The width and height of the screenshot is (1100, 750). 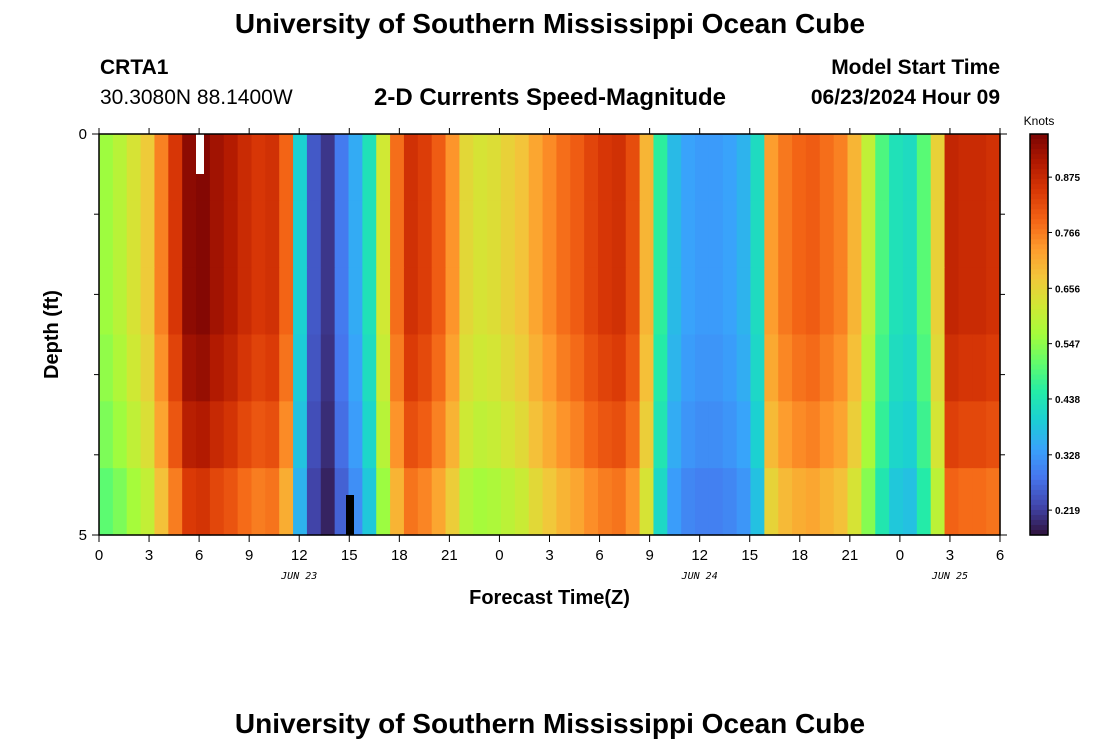 I want to click on colorbar: 0.219 0.328 0.438 0.547 0.656 0.766 0.875, so click(x=1054, y=334).